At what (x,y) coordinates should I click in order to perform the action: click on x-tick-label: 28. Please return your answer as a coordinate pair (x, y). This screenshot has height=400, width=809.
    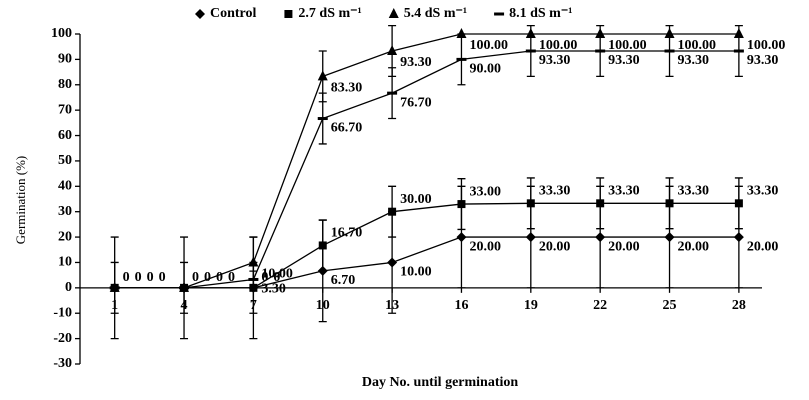
    Looking at the image, I should click on (739, 305).